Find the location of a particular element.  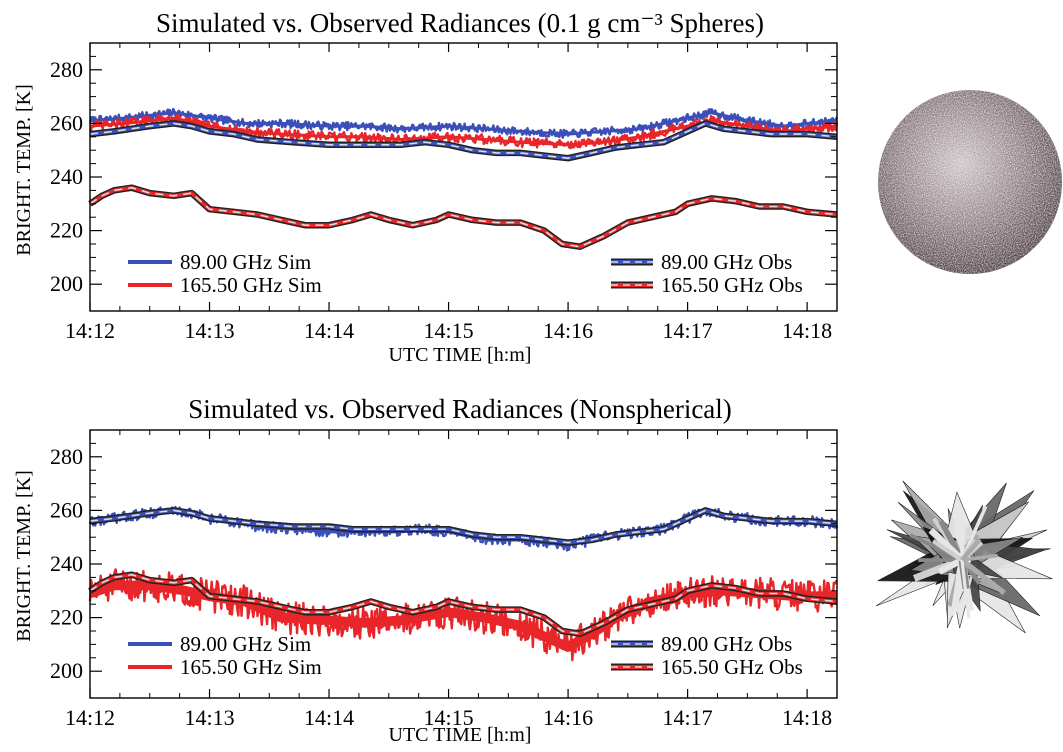

sphere-particle-icon is located at coordinates (970, 182).